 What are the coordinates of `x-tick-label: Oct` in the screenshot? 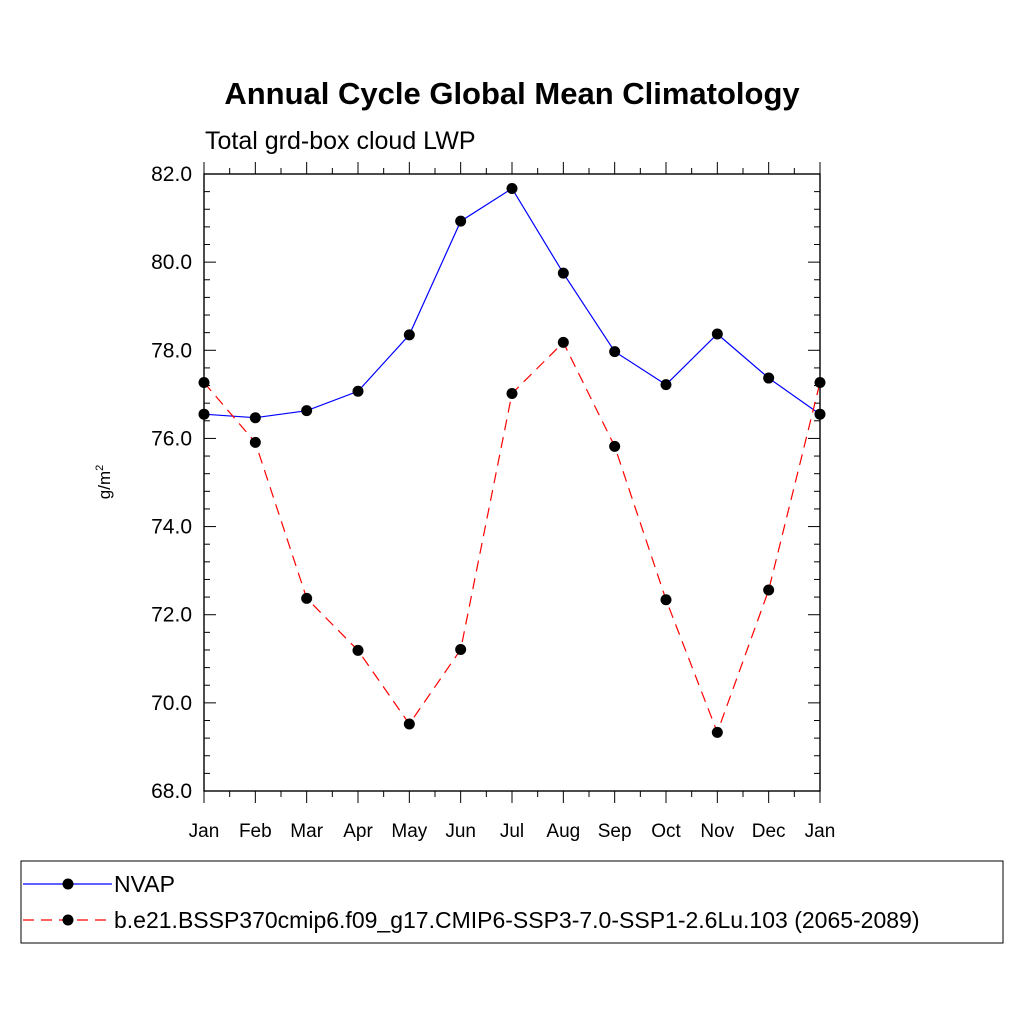 It's located at (666, 831).